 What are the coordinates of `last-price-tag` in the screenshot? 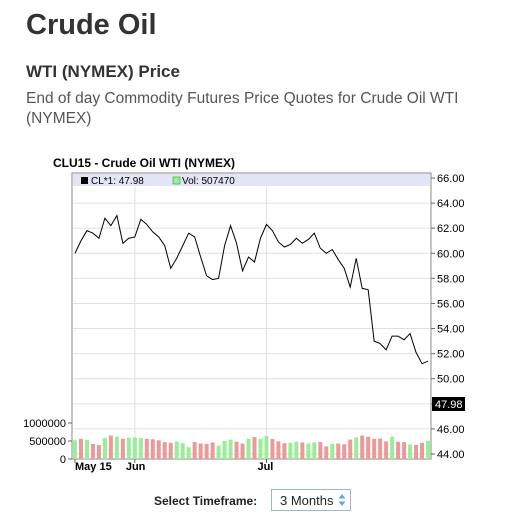 It's located at (448, 404).